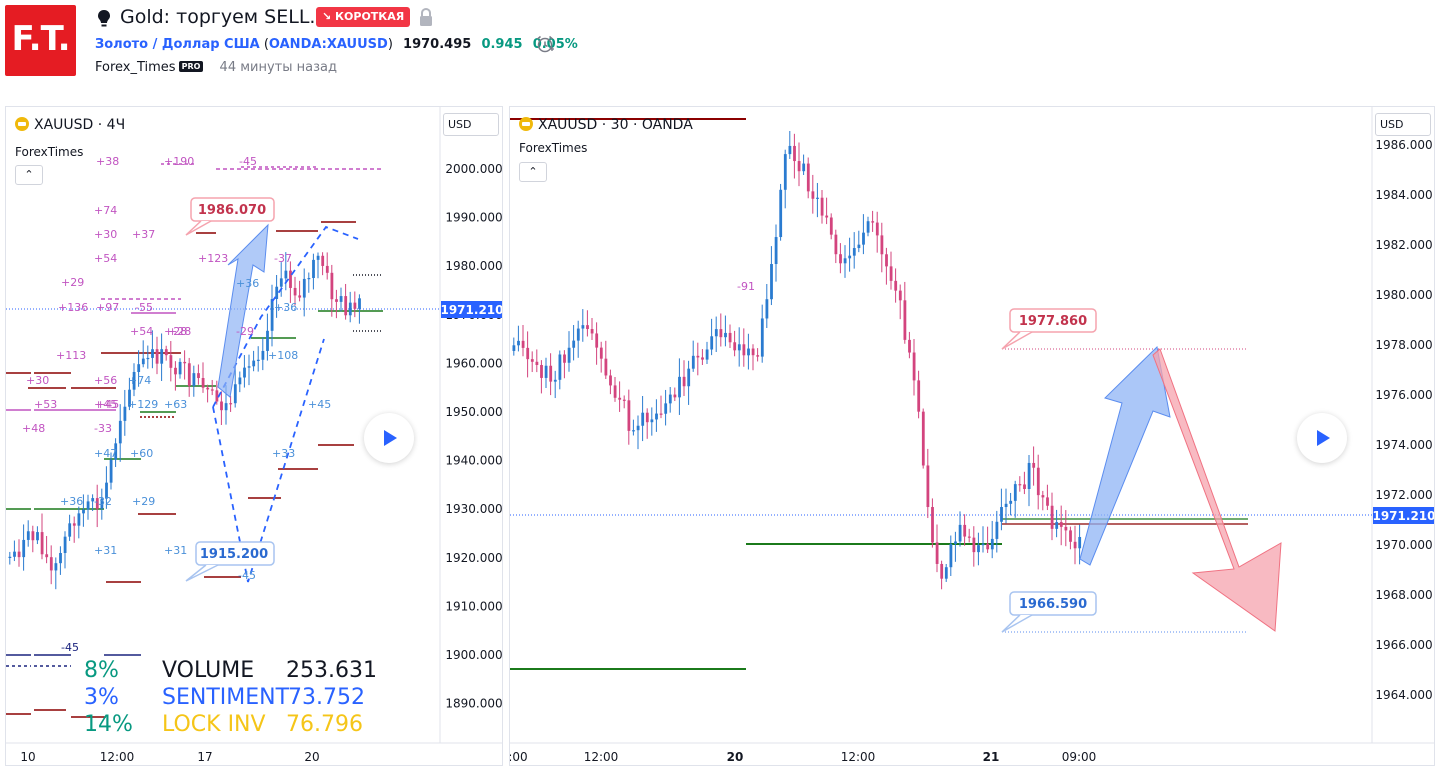 Image resolution: width=1439 pixels, height=774 pixels. Describe the element at coordinates (179, 161) in the screenshot. I see `left-level-label: +190` at that location.